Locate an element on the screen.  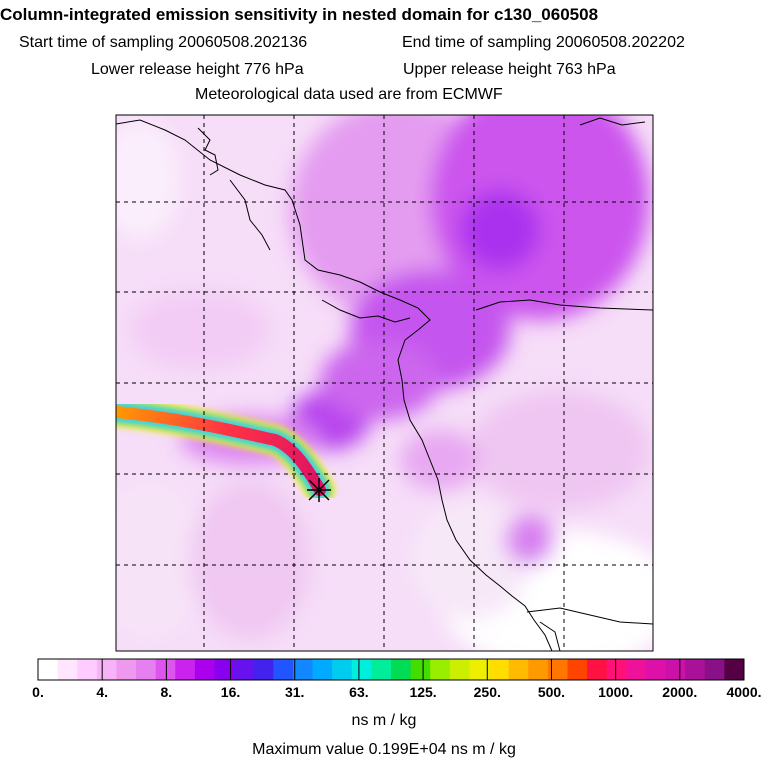
start-time: Start time of sampling 20060508.202136 is located at coordinates (163, 42).